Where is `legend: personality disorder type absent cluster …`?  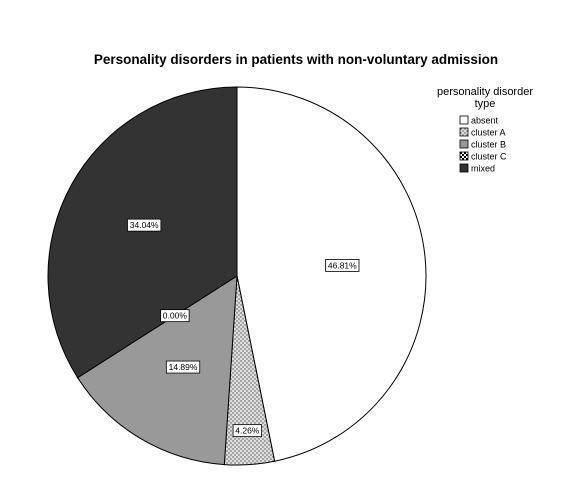 legend: personality disorder type absent cluster … is located at coordinates (485, 130).